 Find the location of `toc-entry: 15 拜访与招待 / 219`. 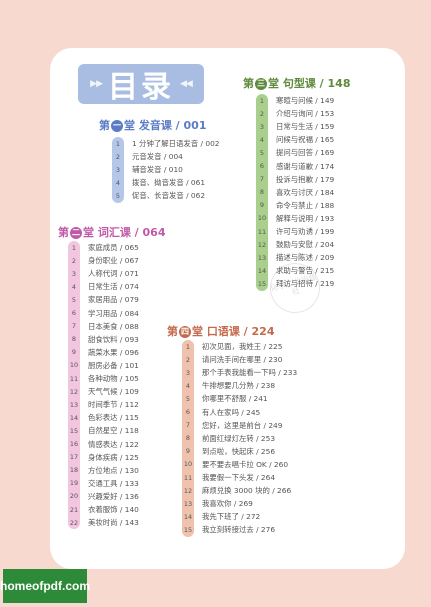

toc-entry: 15 拜访与招待 / 219 is located at coordinates (295, 283).